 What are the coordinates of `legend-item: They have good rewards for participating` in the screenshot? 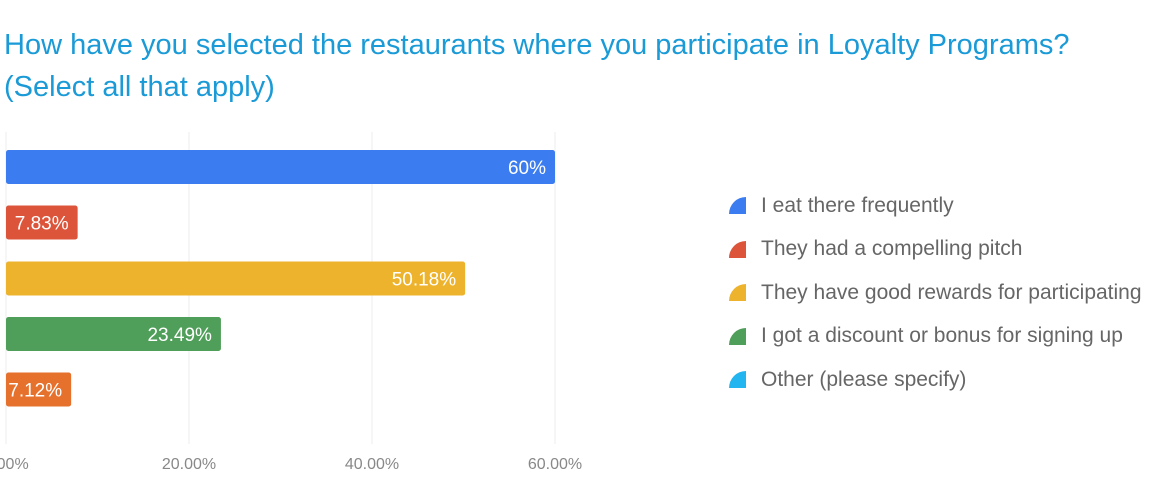 It's located at (949, 293).